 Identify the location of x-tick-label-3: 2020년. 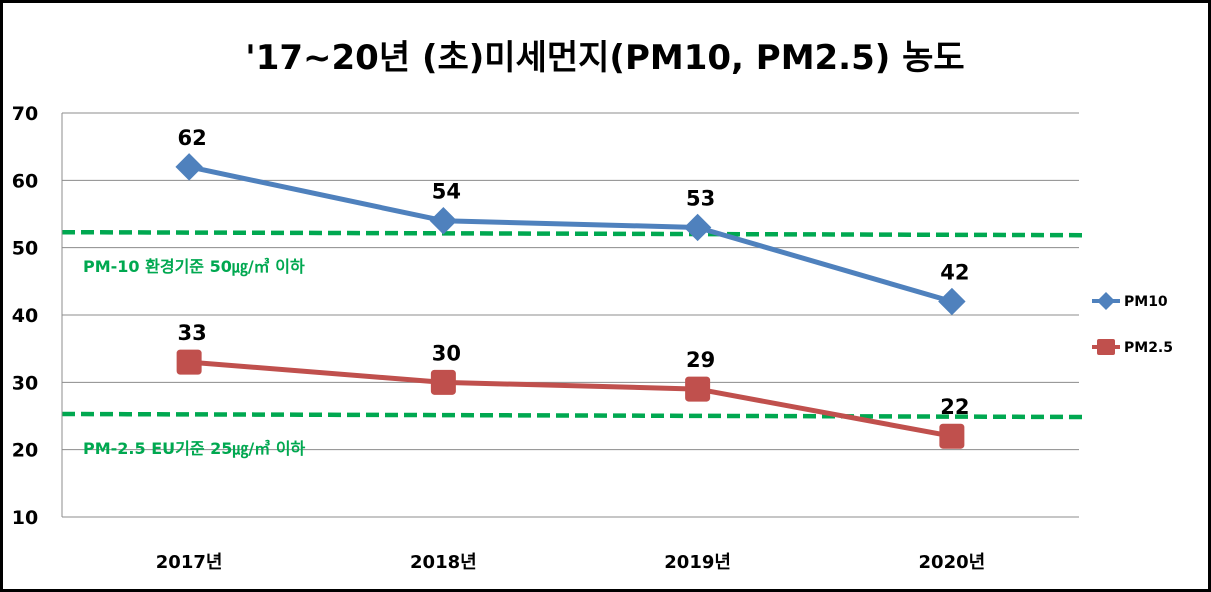
(952, 562).